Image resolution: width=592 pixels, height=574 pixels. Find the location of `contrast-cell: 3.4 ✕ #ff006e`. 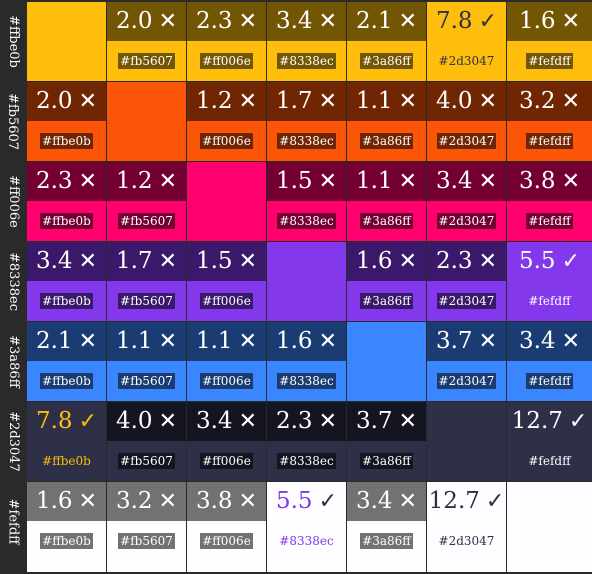

contrast-cell: 3.4 ✕ #ff006e is located at coordinates (226, 441).